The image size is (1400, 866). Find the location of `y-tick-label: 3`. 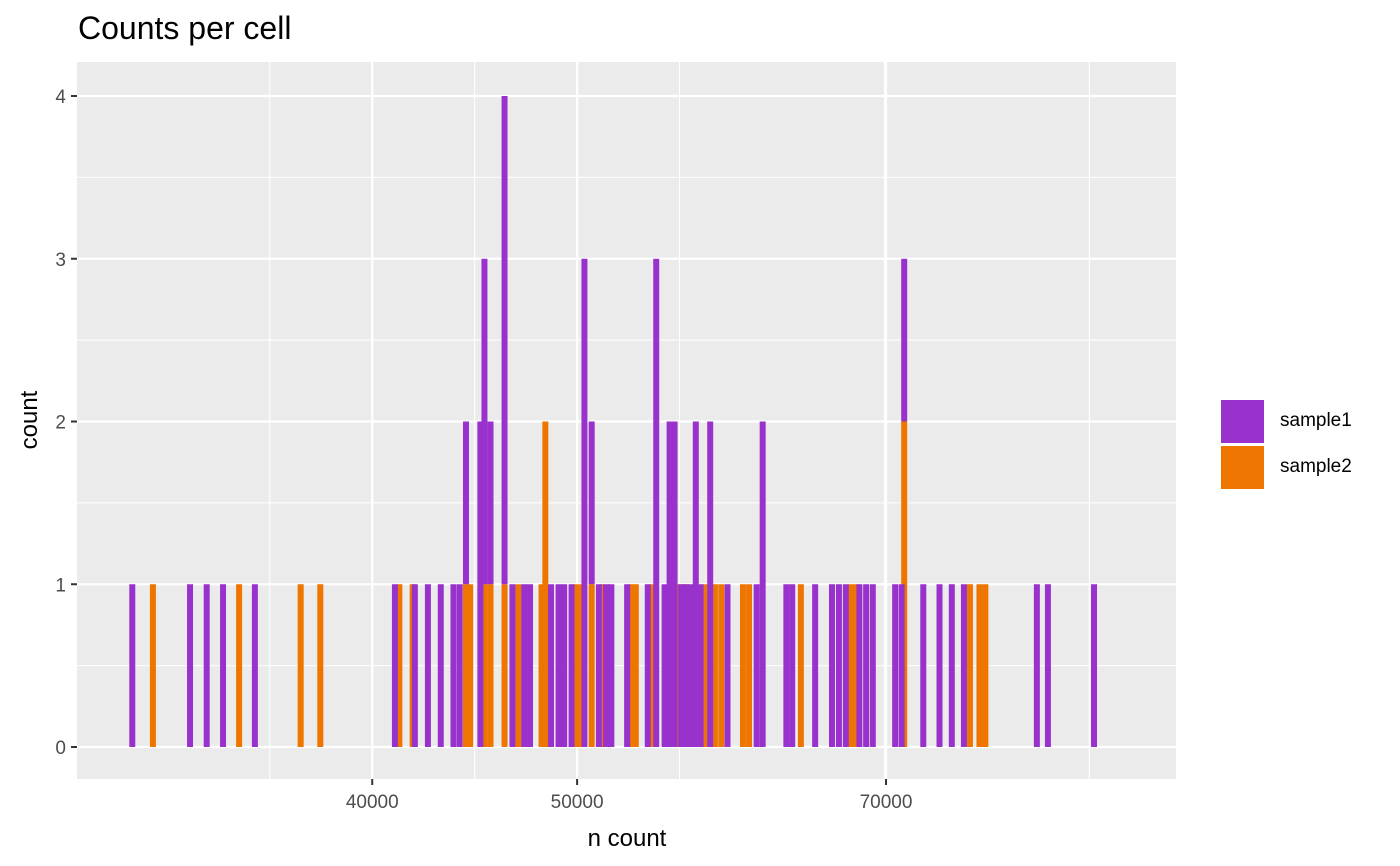

y-tick-label: 3 is located at coordinates (60, 260).